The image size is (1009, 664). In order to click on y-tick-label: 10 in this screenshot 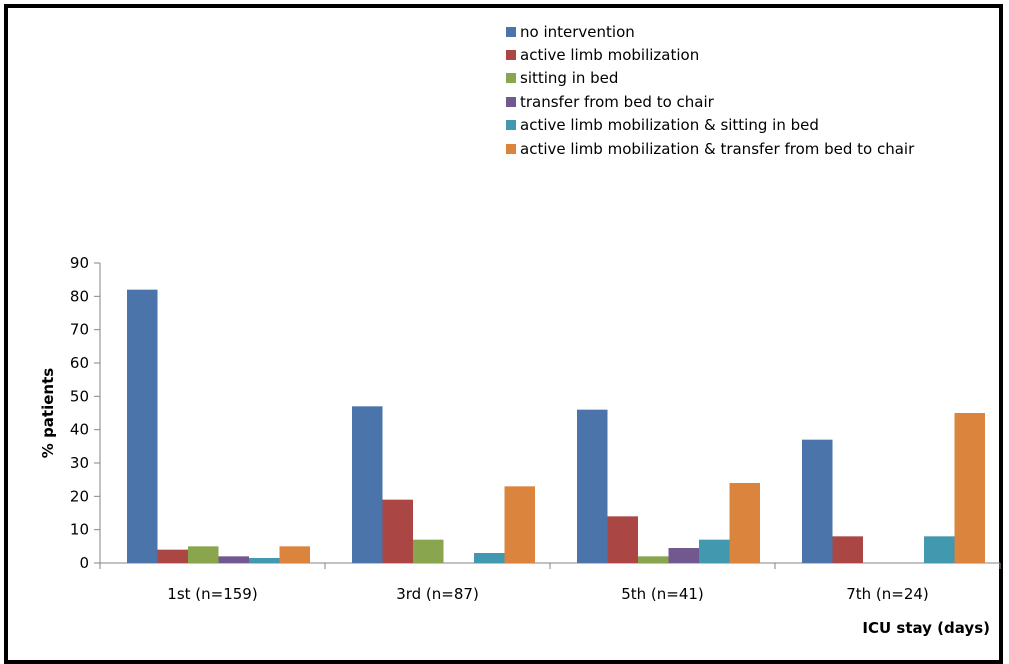, I will do `click(79, 530)`.